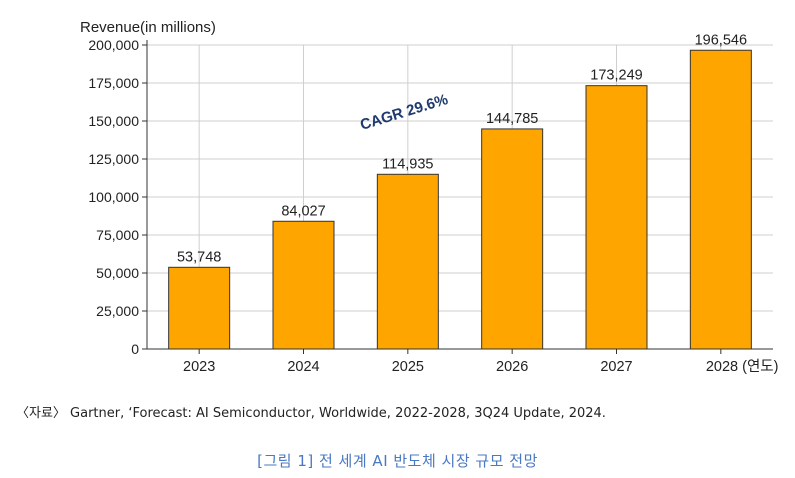 The image size is (795, 478). I want to click on y-tick-label: 0, so click(135, 349).